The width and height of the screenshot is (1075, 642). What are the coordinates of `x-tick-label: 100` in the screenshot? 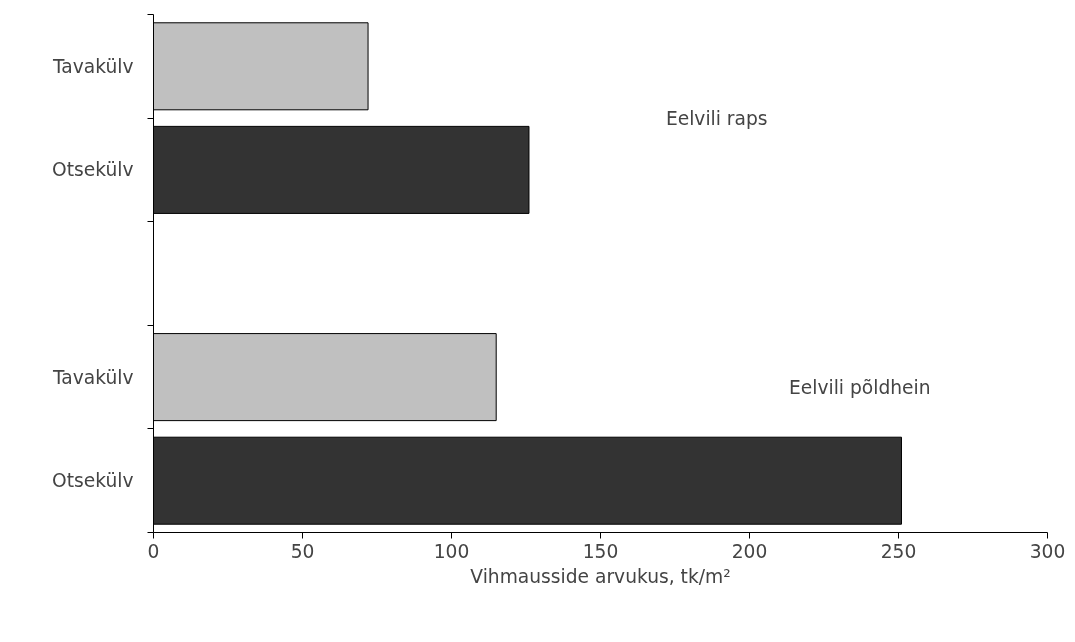 It's located at (451, 551).